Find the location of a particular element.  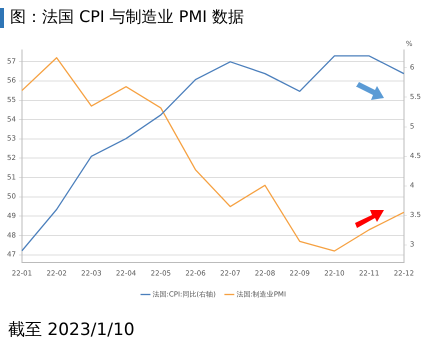

chart-title: 图：法国 CPI 与制造业 PMI 数据 is located at coordinates (127, 17).